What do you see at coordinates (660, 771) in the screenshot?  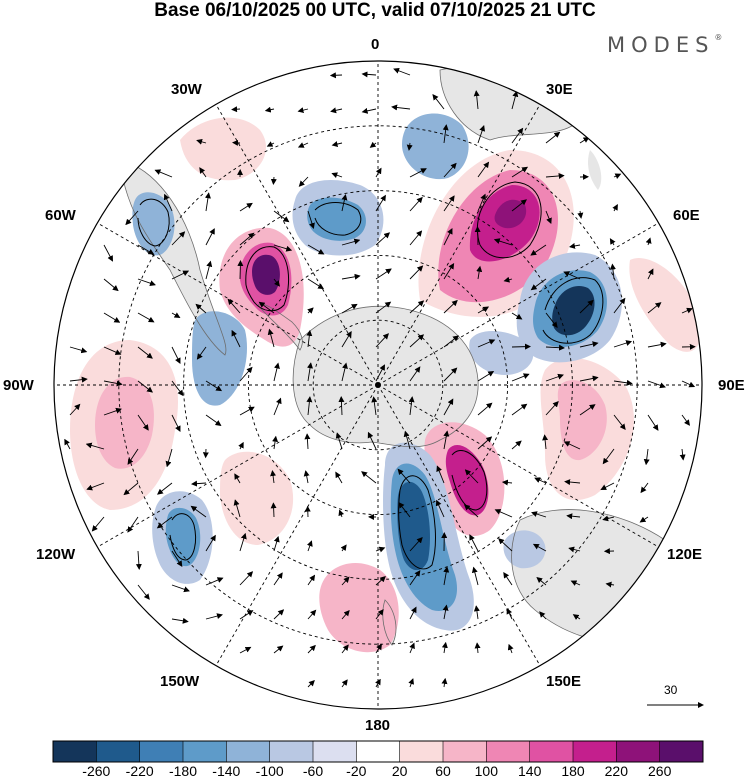 I see `colorbar-tick-label: 260` at bounding box center [660, 771].